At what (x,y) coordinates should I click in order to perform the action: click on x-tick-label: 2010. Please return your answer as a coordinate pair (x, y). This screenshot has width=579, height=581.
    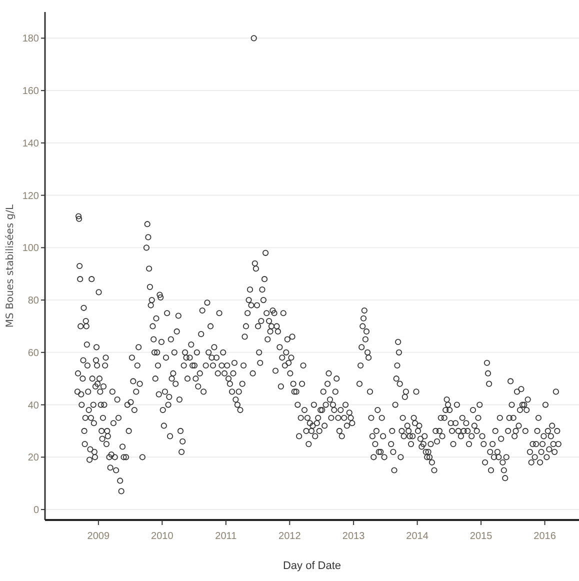
    Looking at the image, I should click on (162, 536).